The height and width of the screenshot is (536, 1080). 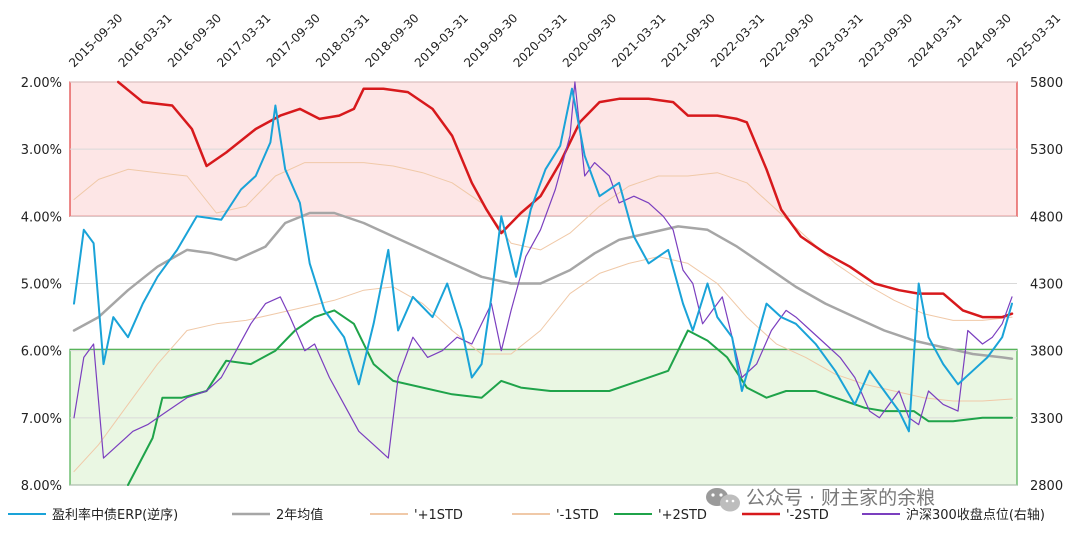 What do you see at coordinates (1046, 486) in the screenshot?
I see `y-right-tick-label: 2800` at bounding box center [1046, 486].